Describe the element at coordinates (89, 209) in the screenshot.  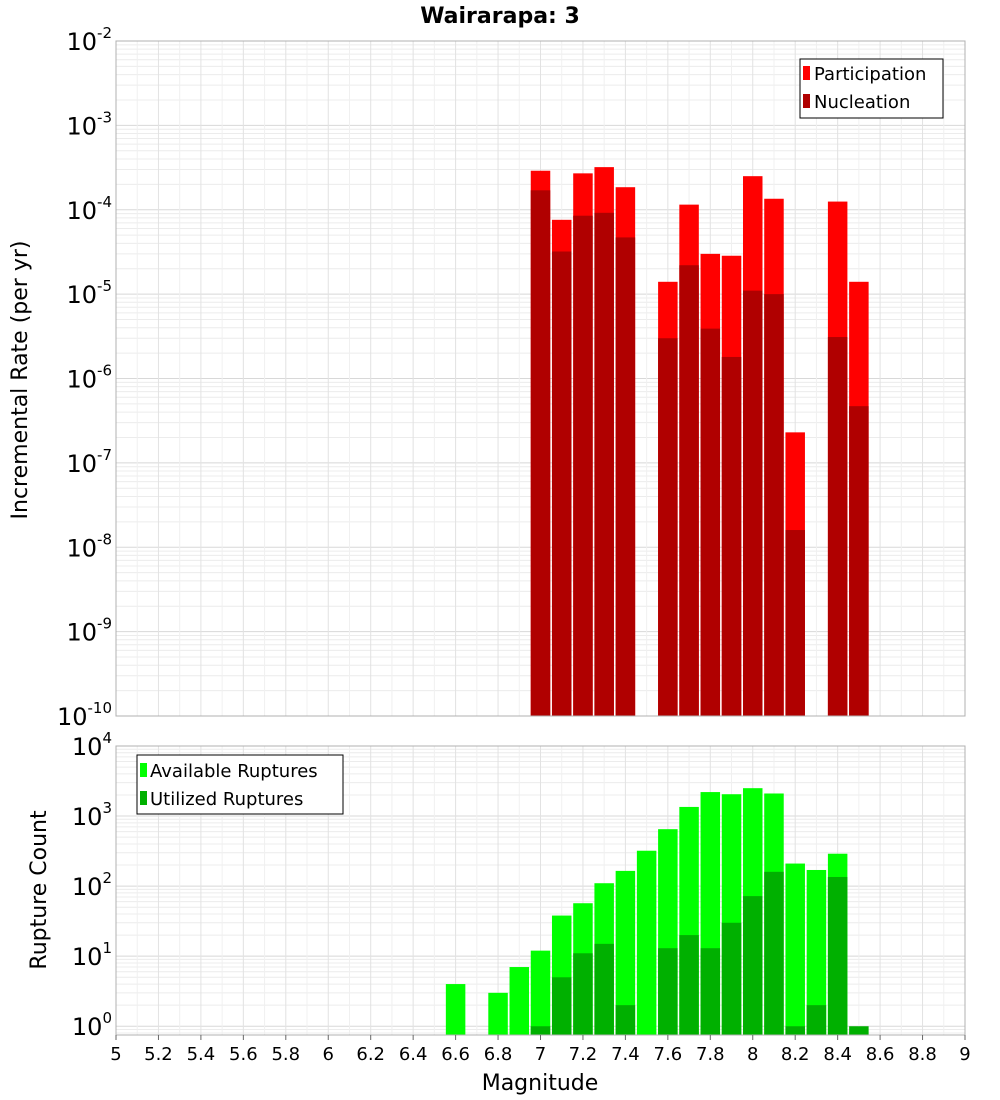
I see `y-tick-label: 10⁻⁴` at that location.